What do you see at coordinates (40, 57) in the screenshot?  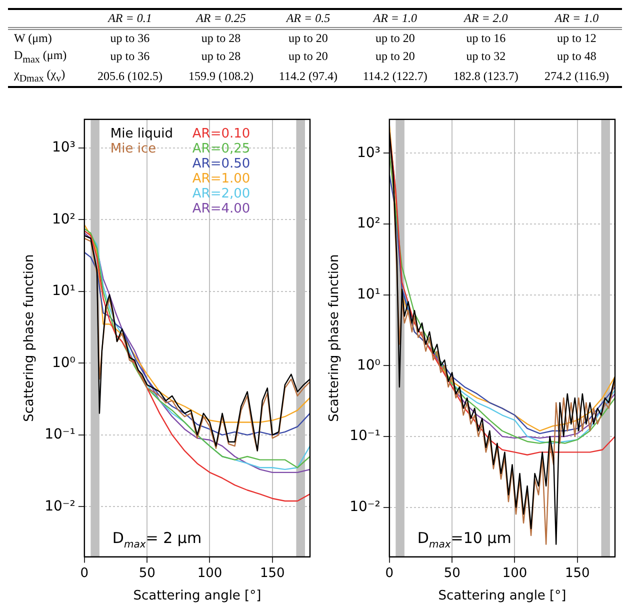 I see `category-label: D$_{max}$ (μm)` at bounding box center [40, 57].